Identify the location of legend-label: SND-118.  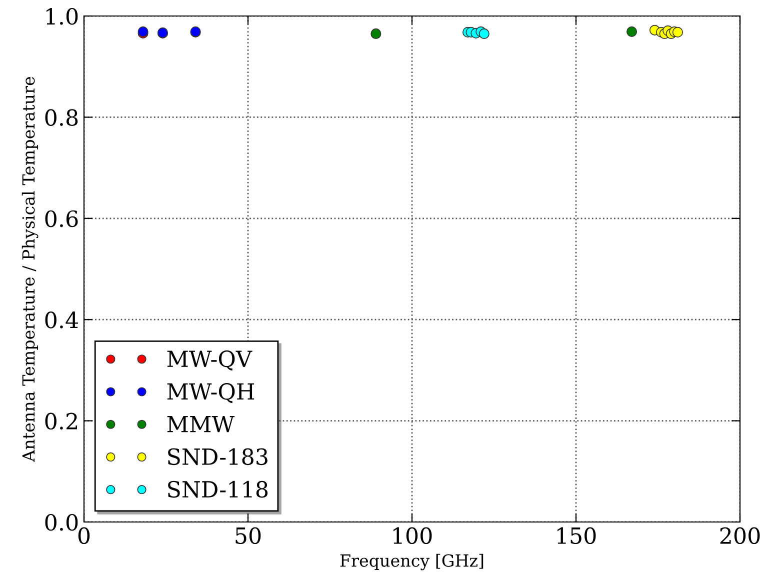
(218, 489).